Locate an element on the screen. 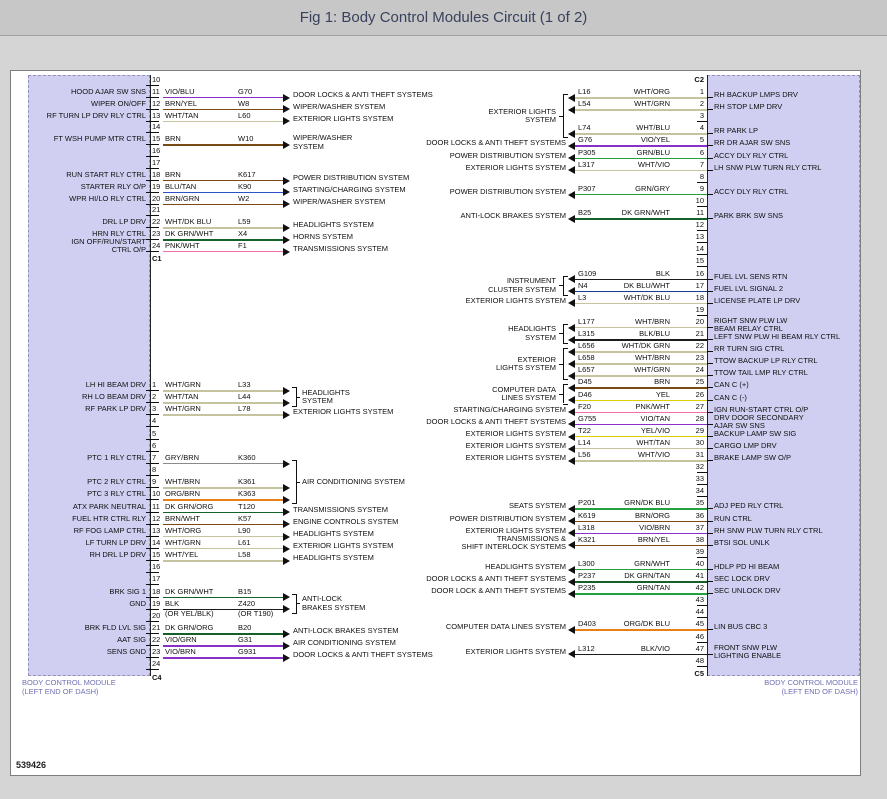  connector-label: C5 is located at coordinates (699, 673).